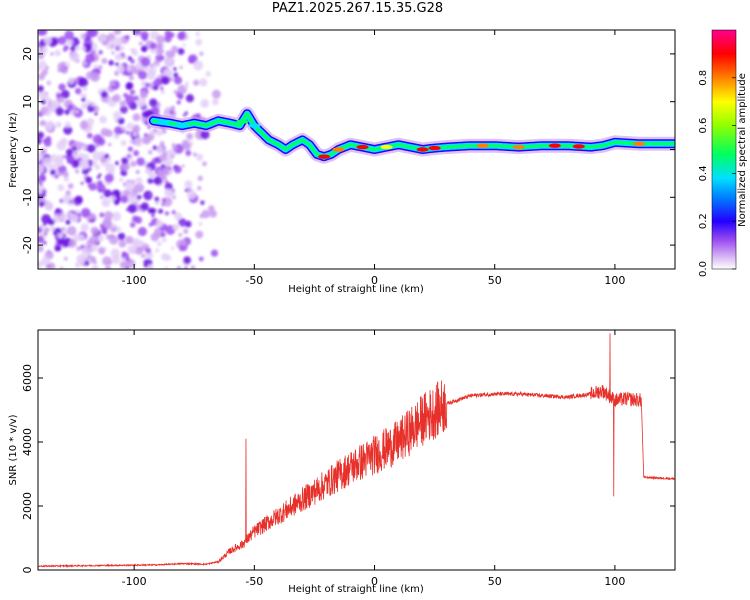 The height and width of the screenshot is (600, 750). I want to click on snr-xtick-label: 50, so click(495, 581).